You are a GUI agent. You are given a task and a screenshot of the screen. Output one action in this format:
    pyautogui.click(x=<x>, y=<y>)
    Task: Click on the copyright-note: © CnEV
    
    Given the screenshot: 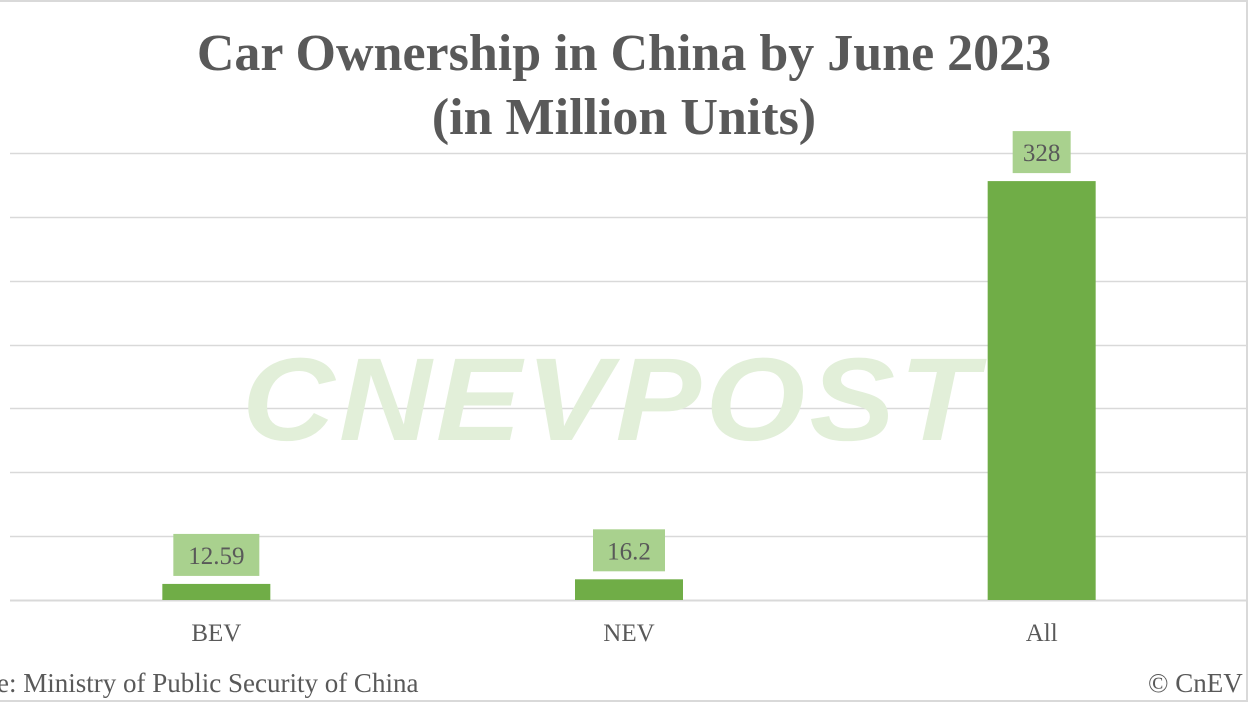 What is the action you would take?
    pyautogui.click(x=1195, y=683)
    